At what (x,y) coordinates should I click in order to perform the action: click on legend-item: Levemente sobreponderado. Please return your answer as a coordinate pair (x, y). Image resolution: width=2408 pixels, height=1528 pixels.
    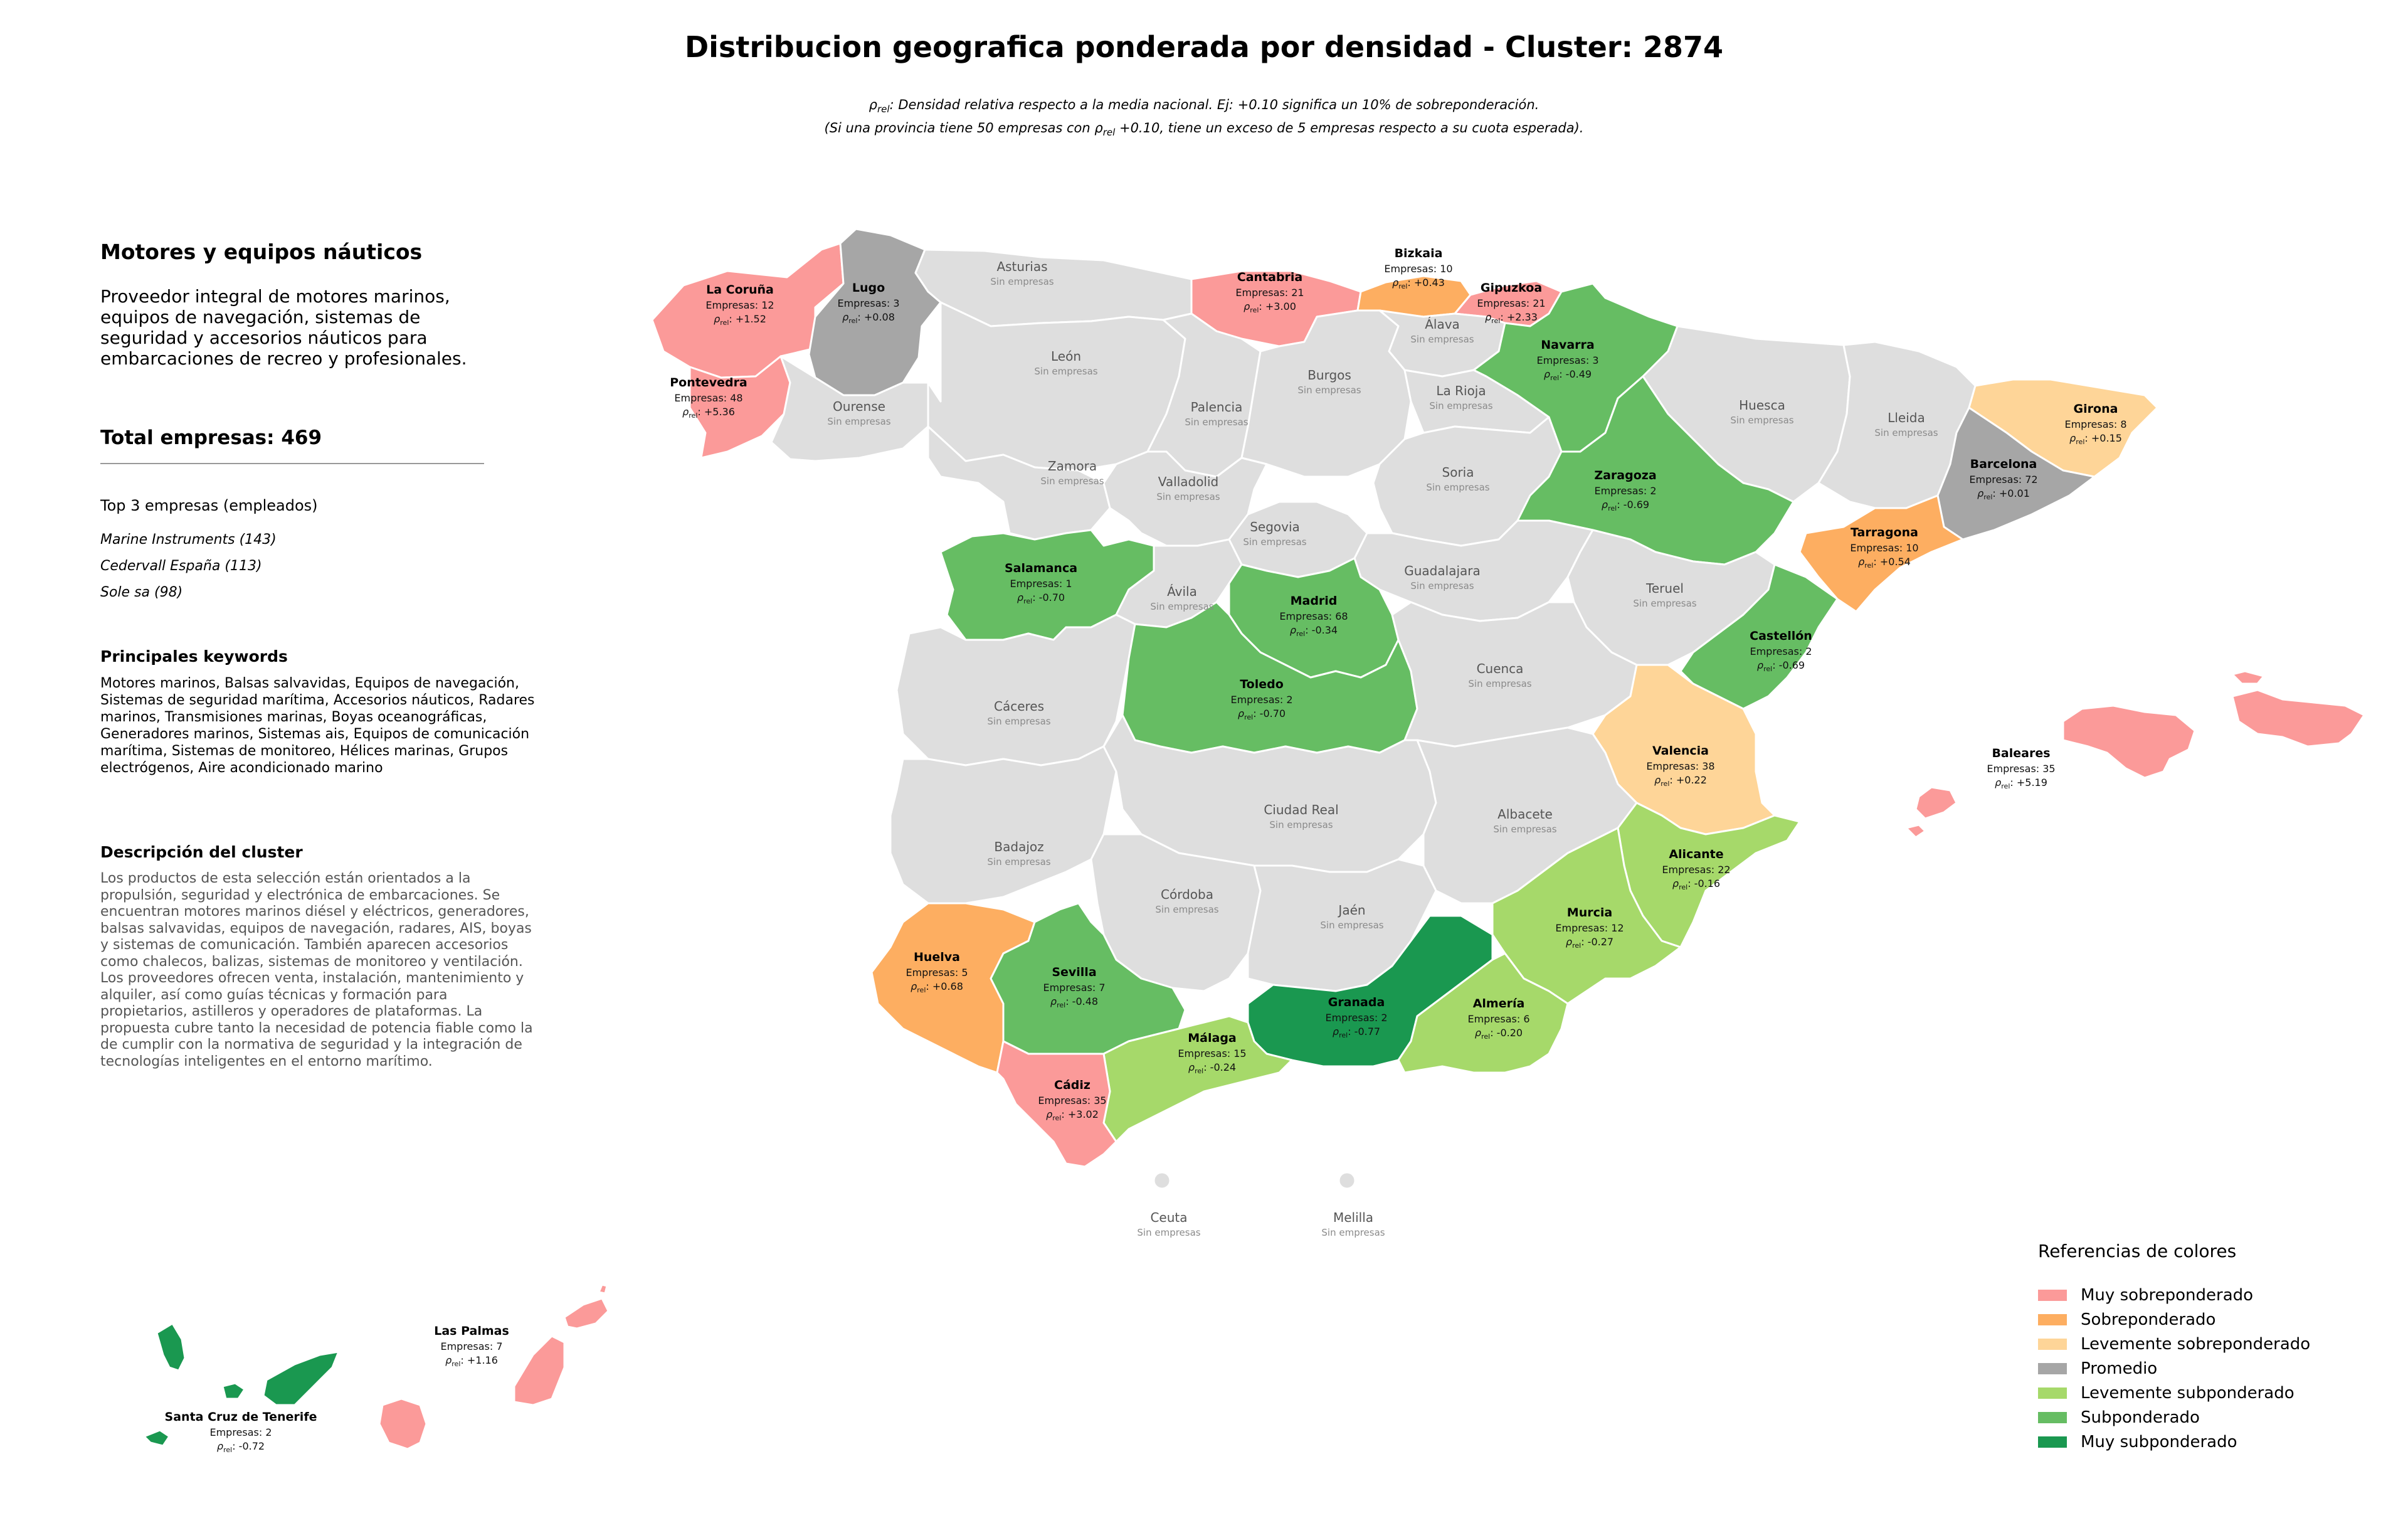
    Looking at the image, I should click on (2213, 1344).